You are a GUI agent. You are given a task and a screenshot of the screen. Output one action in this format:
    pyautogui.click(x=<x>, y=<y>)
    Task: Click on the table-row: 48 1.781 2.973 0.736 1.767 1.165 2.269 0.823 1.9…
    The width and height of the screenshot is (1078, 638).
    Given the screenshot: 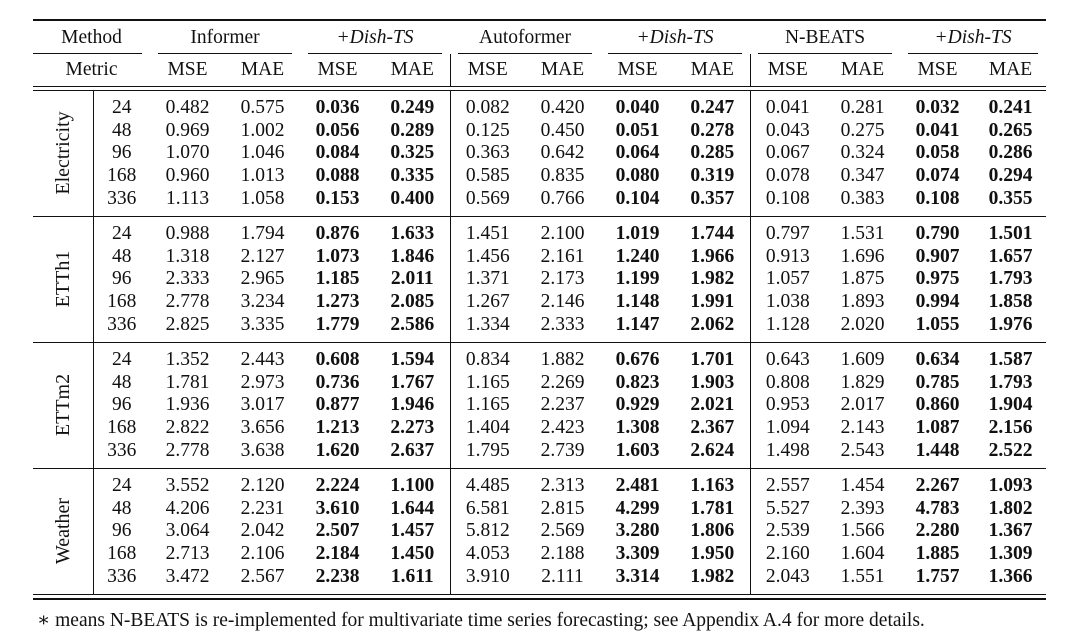 What is the action you would take?
    pyautogui.click(x=539, y=383)
    